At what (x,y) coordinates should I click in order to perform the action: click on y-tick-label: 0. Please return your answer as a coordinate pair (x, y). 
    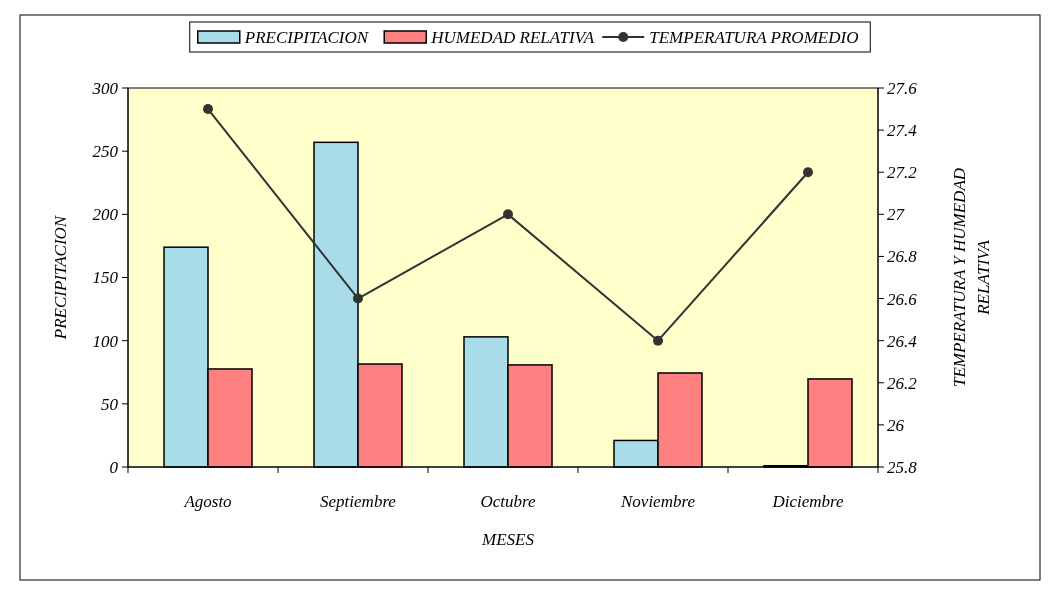
    Looking at the image, I should click on (114, 467).